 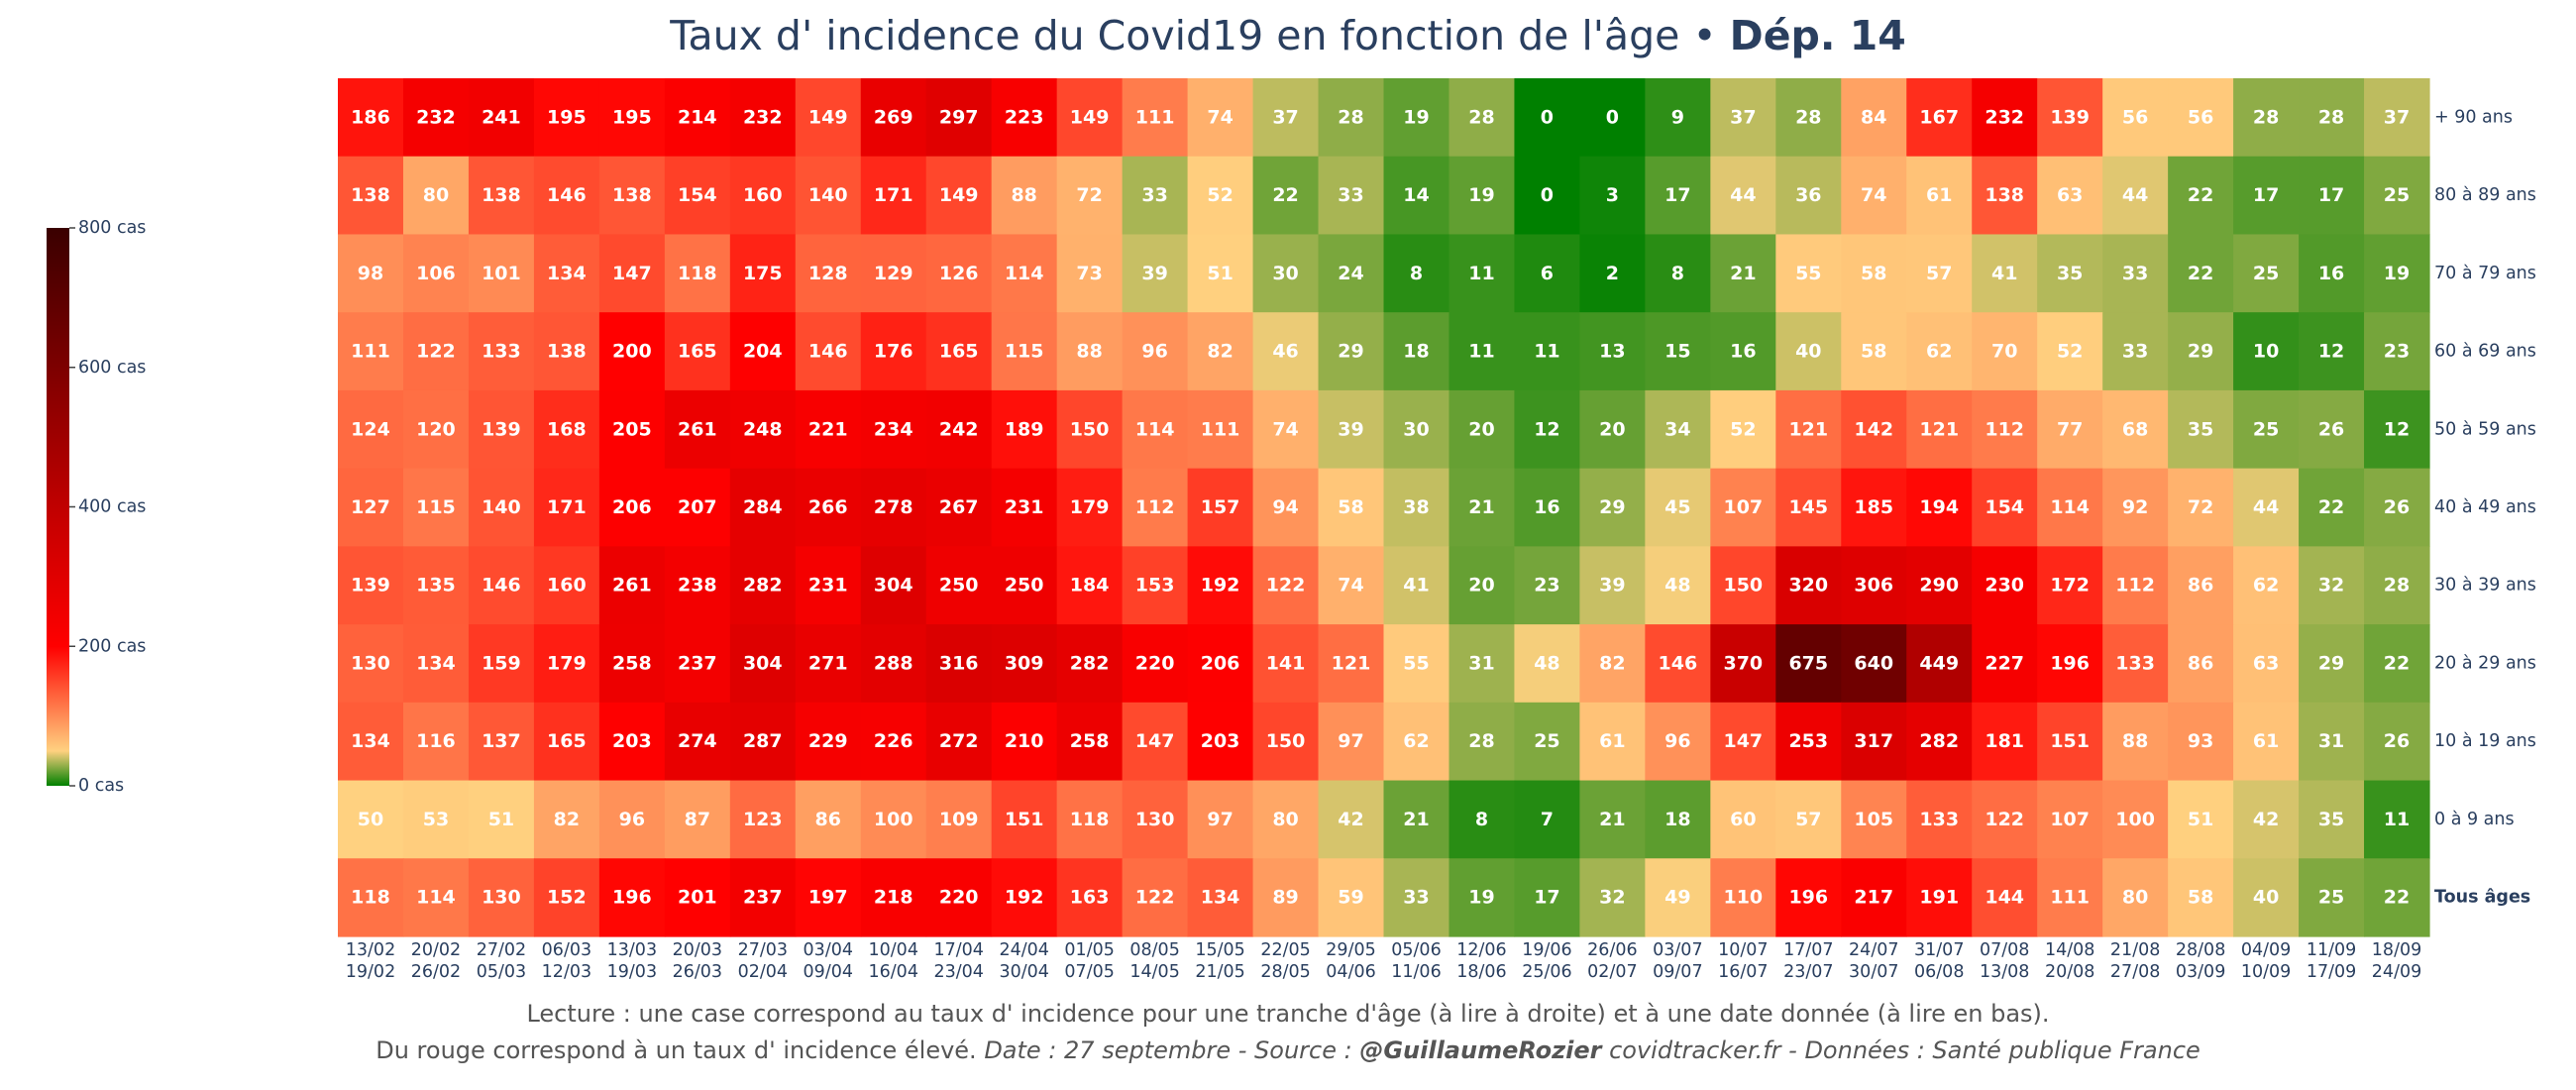 What do you see at coordinates (2135, 429) in the screenshot?
I see `cell-value: 68` at bounding box center [2135, 429].